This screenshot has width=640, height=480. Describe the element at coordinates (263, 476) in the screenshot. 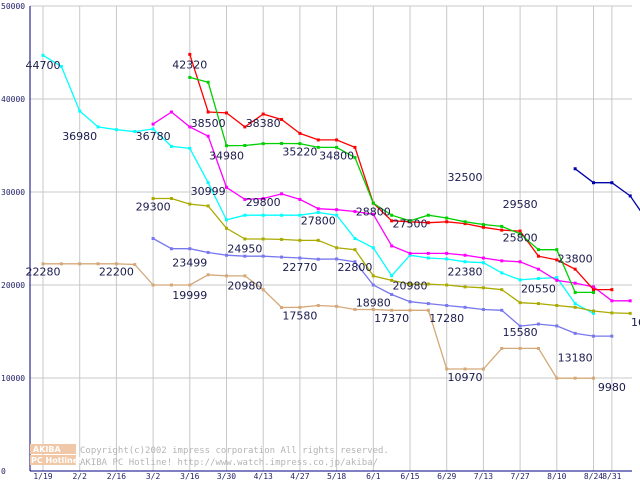

I see `x-tick-label: 4/13` at that location.